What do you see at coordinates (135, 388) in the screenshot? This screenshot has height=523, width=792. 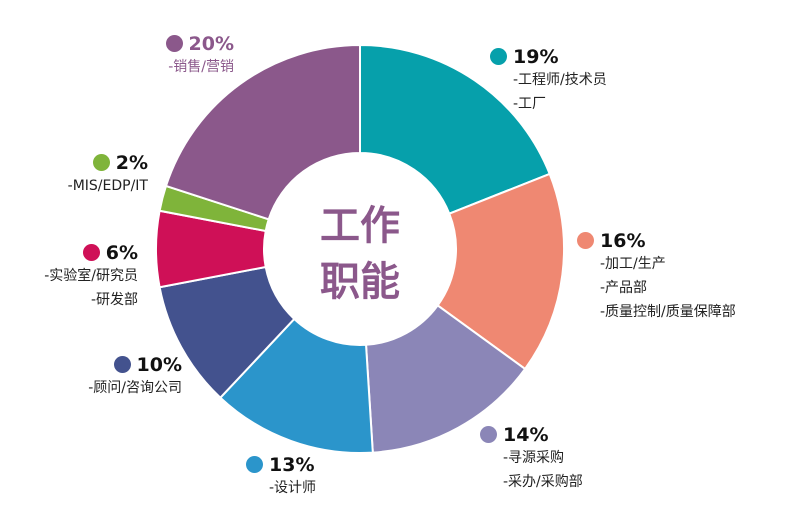 I see `label-line: -顾问/咨询公司` at bounding box center [135, 388].